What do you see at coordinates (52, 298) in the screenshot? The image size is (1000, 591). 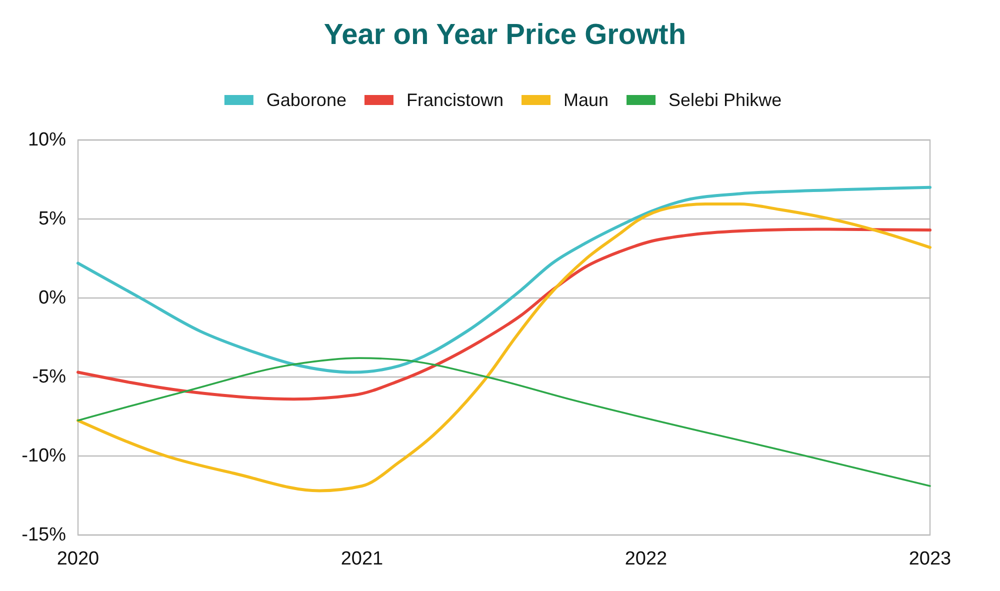 I see `y-tick-label: 0%` at bounding box center [52, 298].